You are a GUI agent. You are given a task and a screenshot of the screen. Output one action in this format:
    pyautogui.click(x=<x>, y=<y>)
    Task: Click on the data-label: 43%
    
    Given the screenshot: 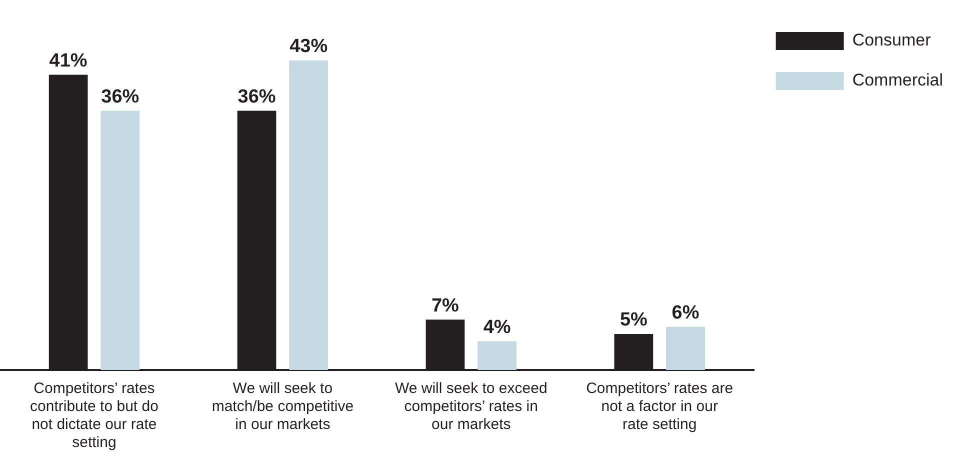 What is the action you would take?
    pyautogui.click(x=309, y=47)
    